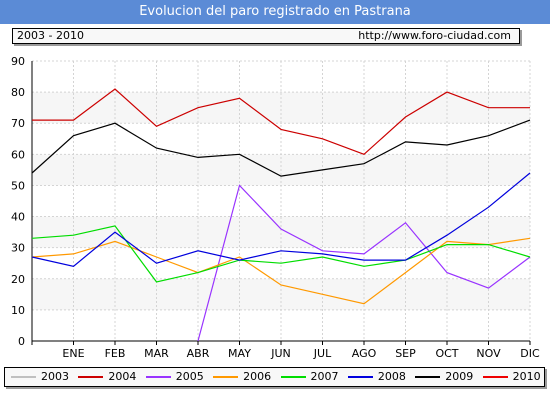  I want to click on legend-item-2009: 2009, so click(445, 377).